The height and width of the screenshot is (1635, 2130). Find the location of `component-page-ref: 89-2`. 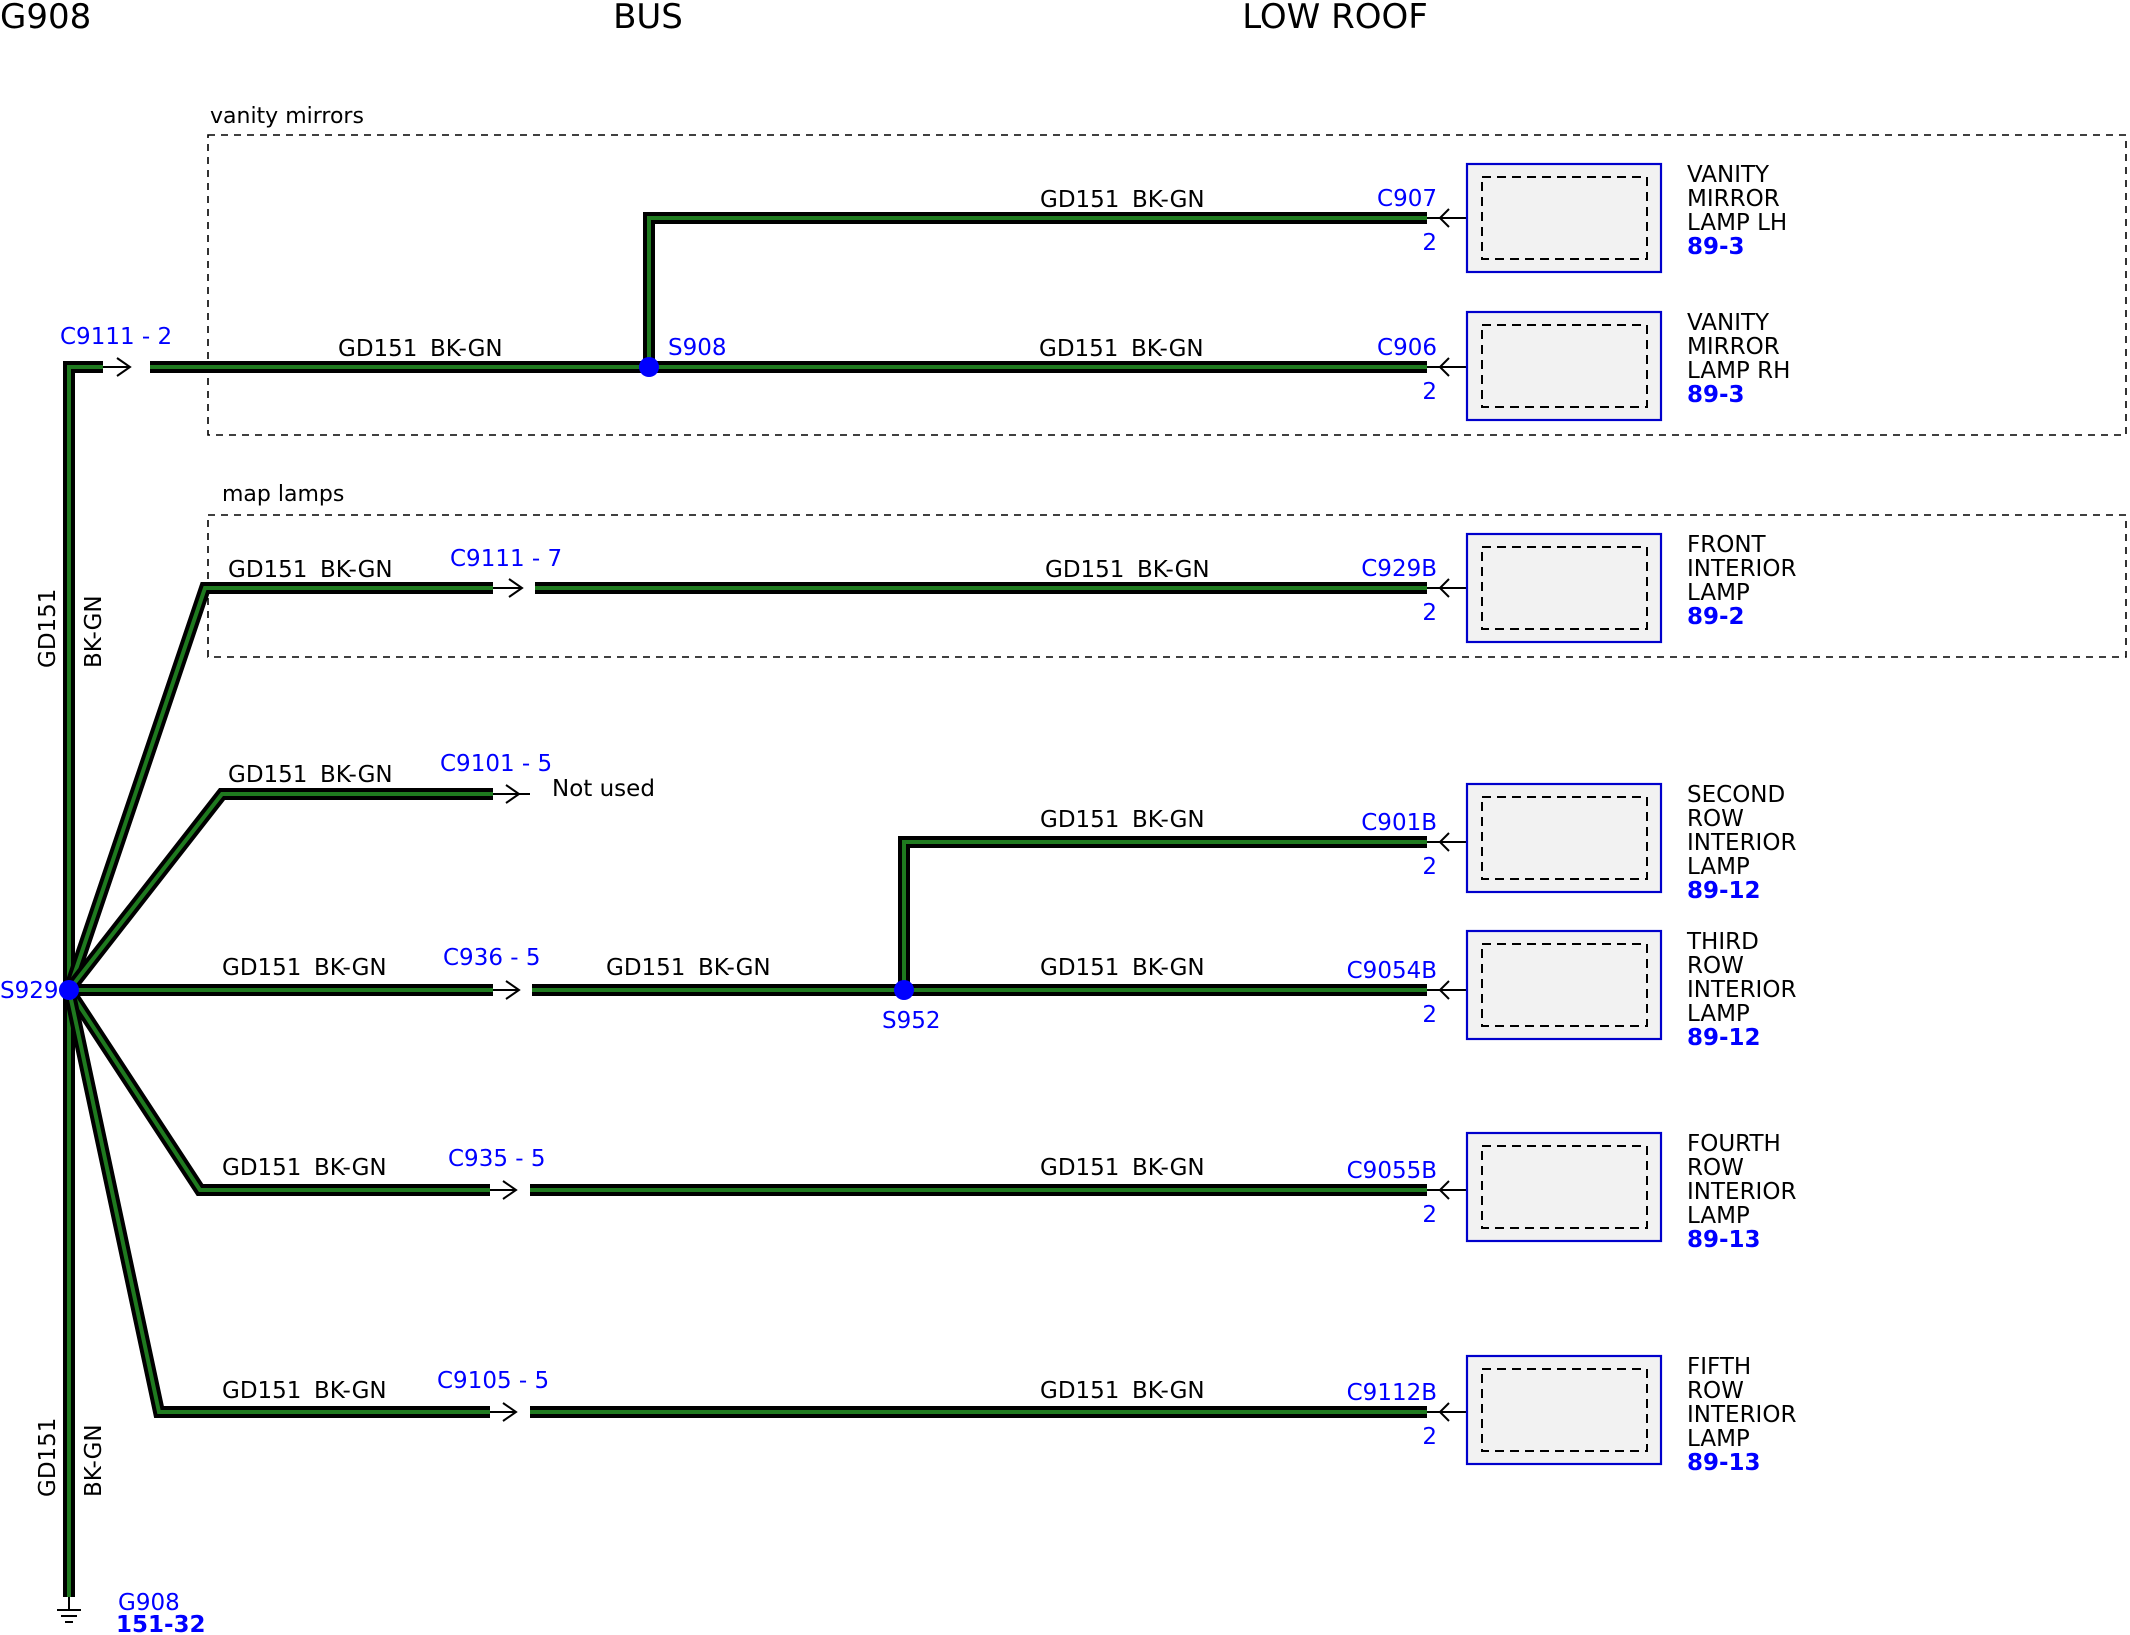

component-page-ref: 89-2 is located at coordinates (1716, 617).